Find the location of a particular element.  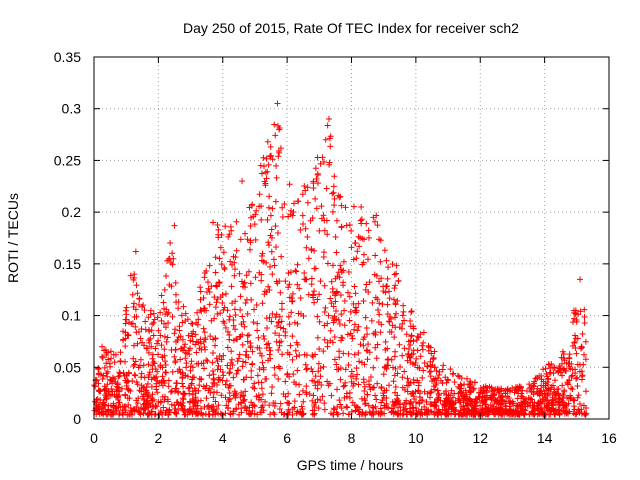

x-tick-label: 6 is located at coordinates (287, 438).